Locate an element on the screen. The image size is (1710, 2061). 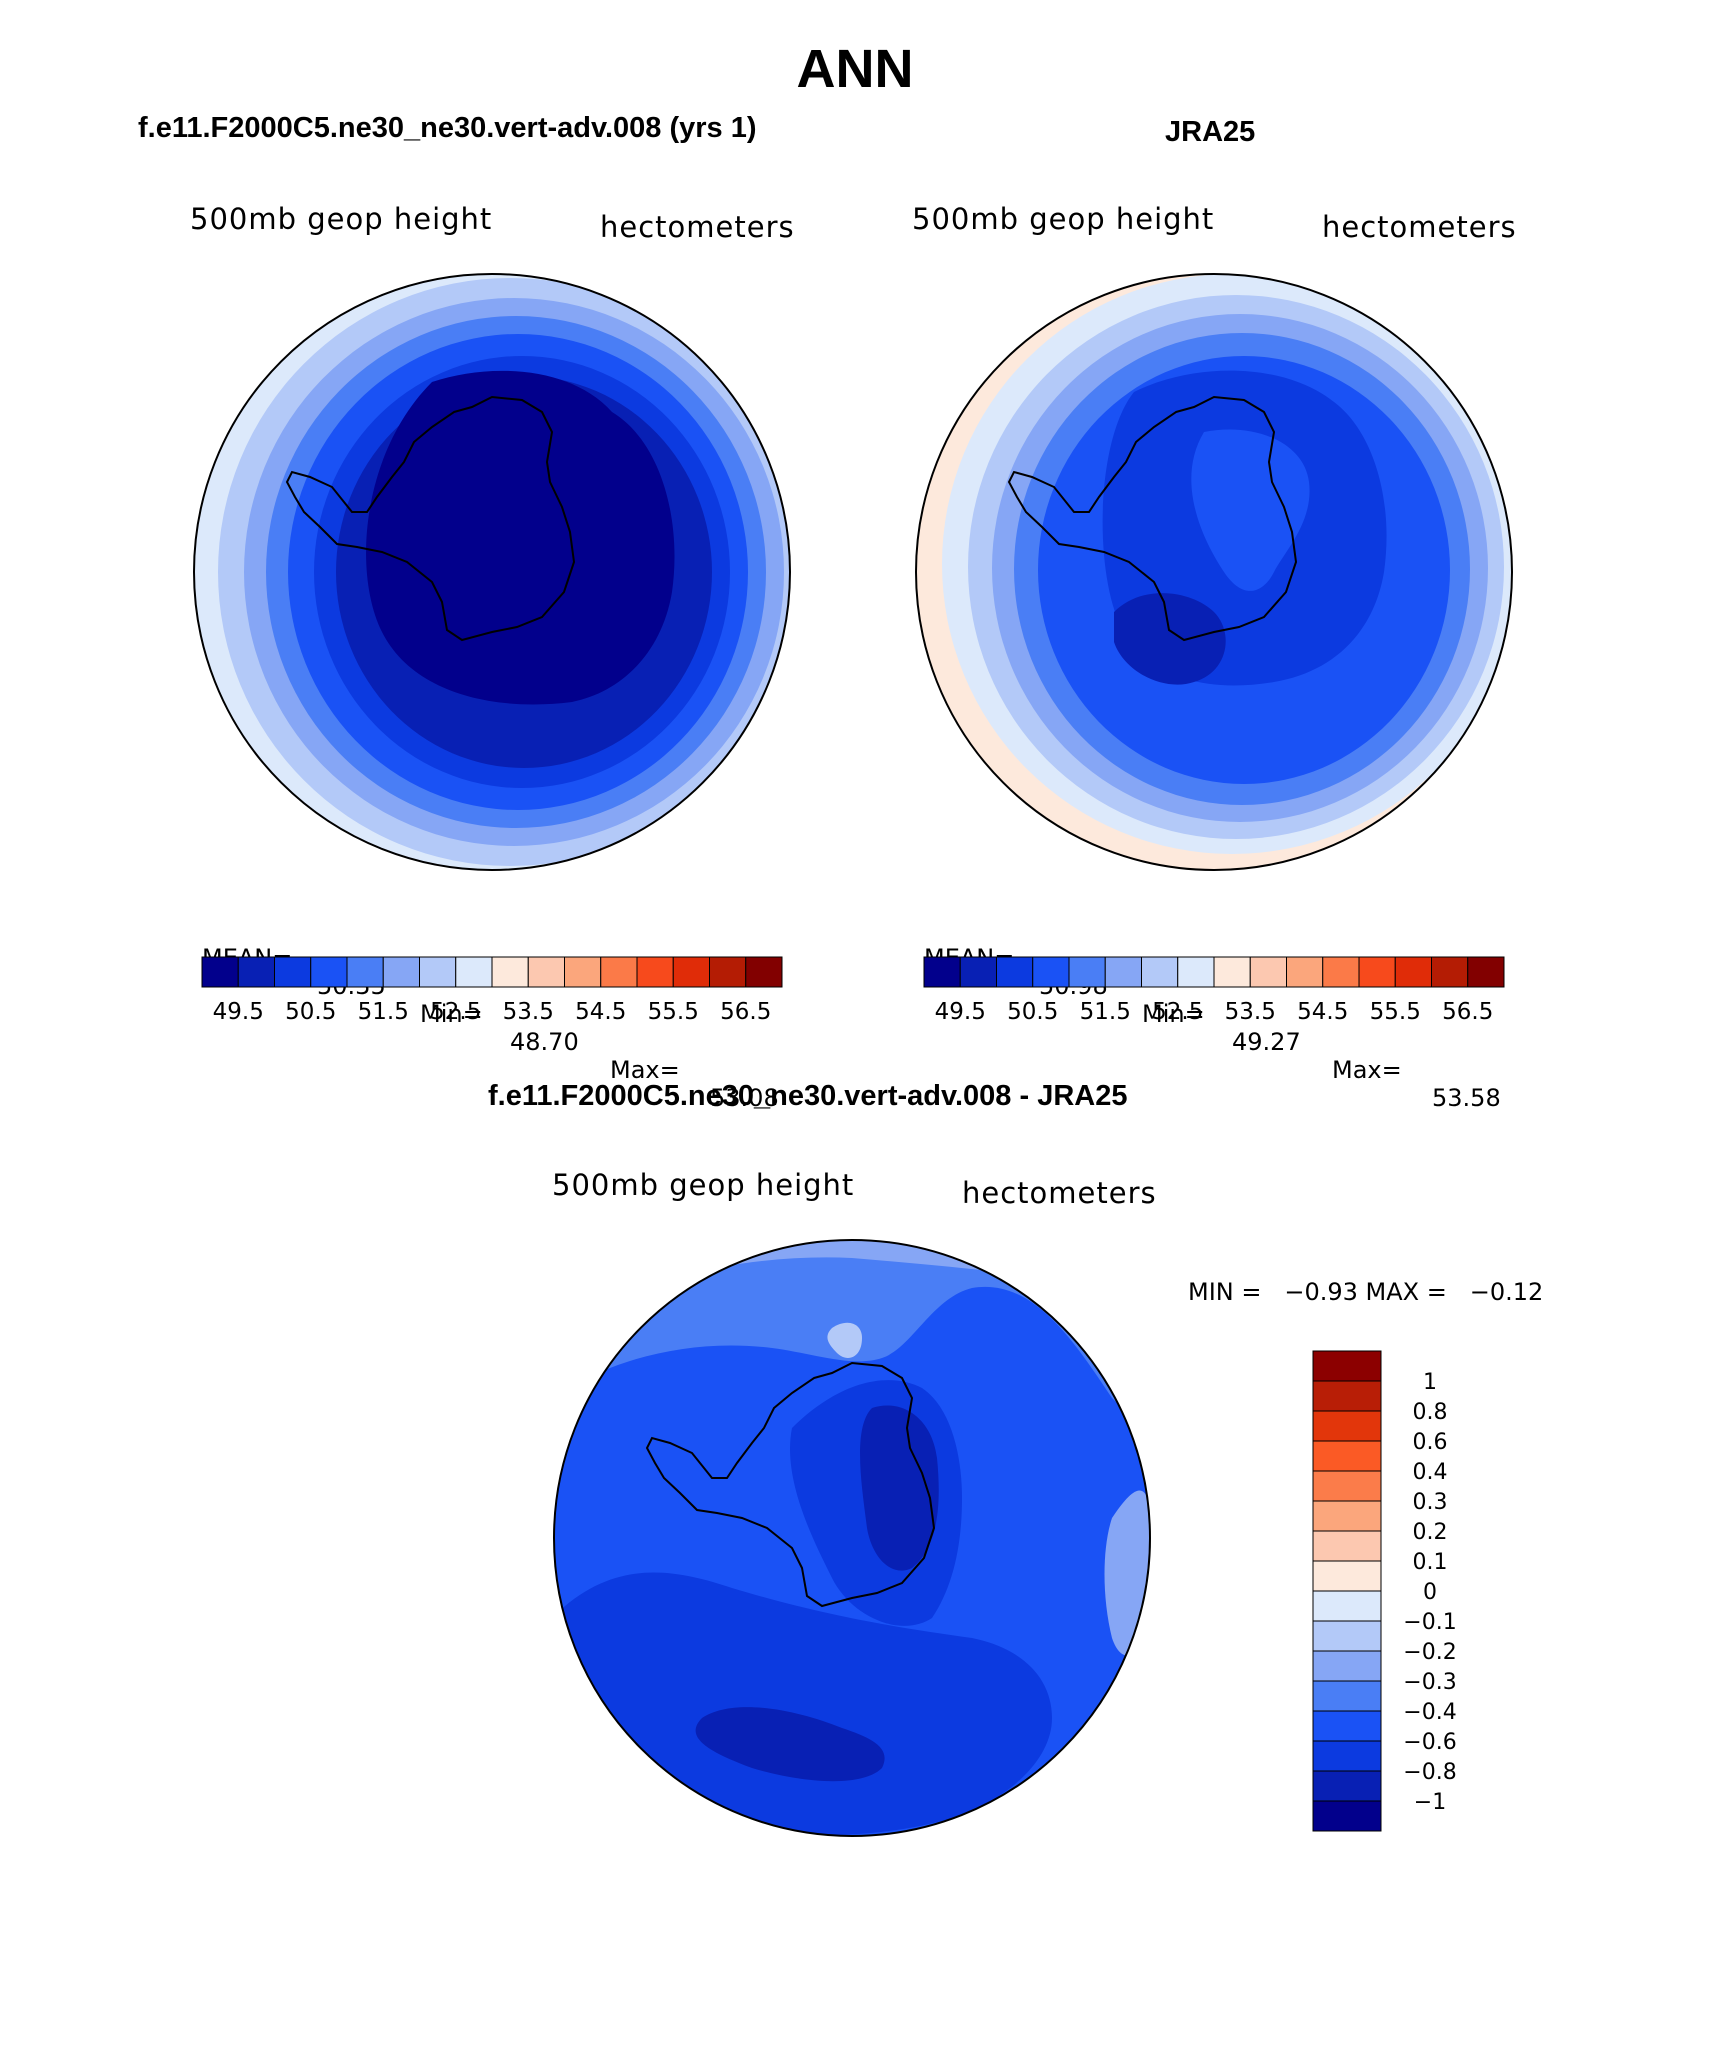
panel-1-map-border is located at coordinates (492, 572).